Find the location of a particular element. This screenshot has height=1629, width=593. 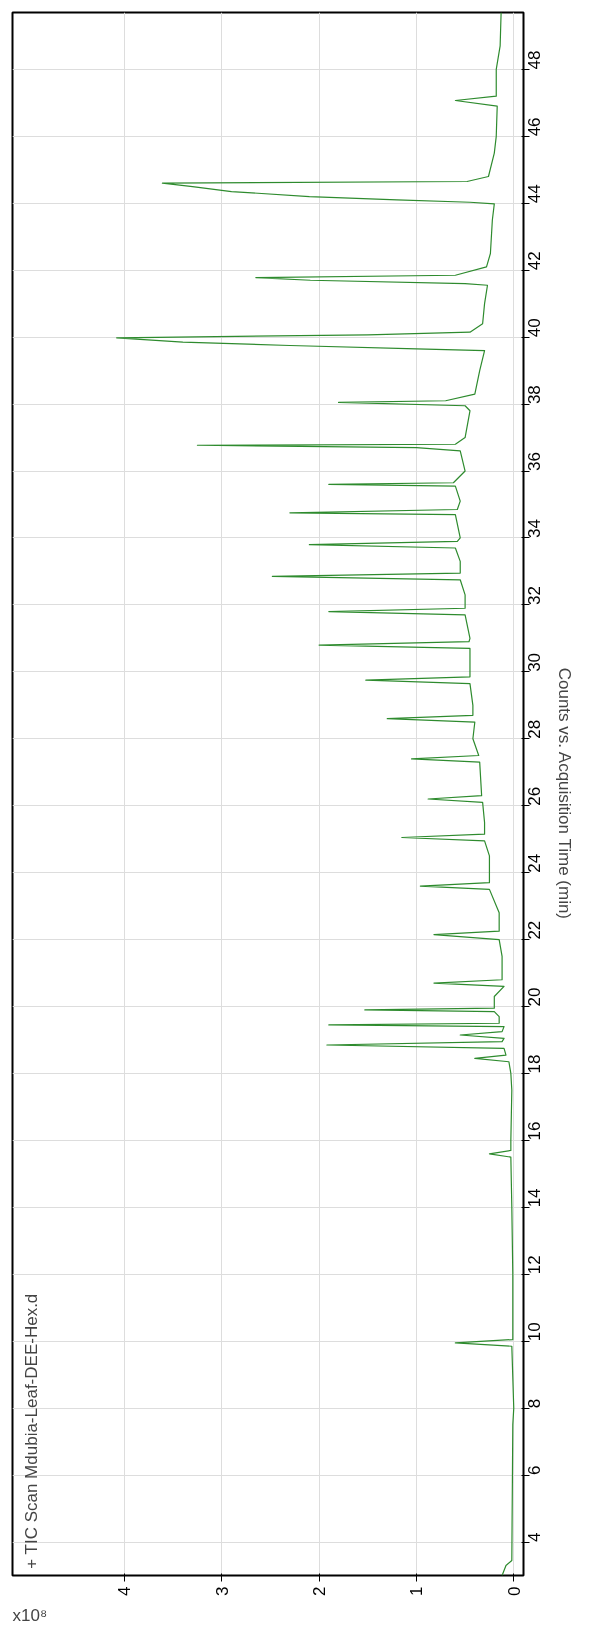

y-tick-label: 38 is located at coordinates (535, 395).